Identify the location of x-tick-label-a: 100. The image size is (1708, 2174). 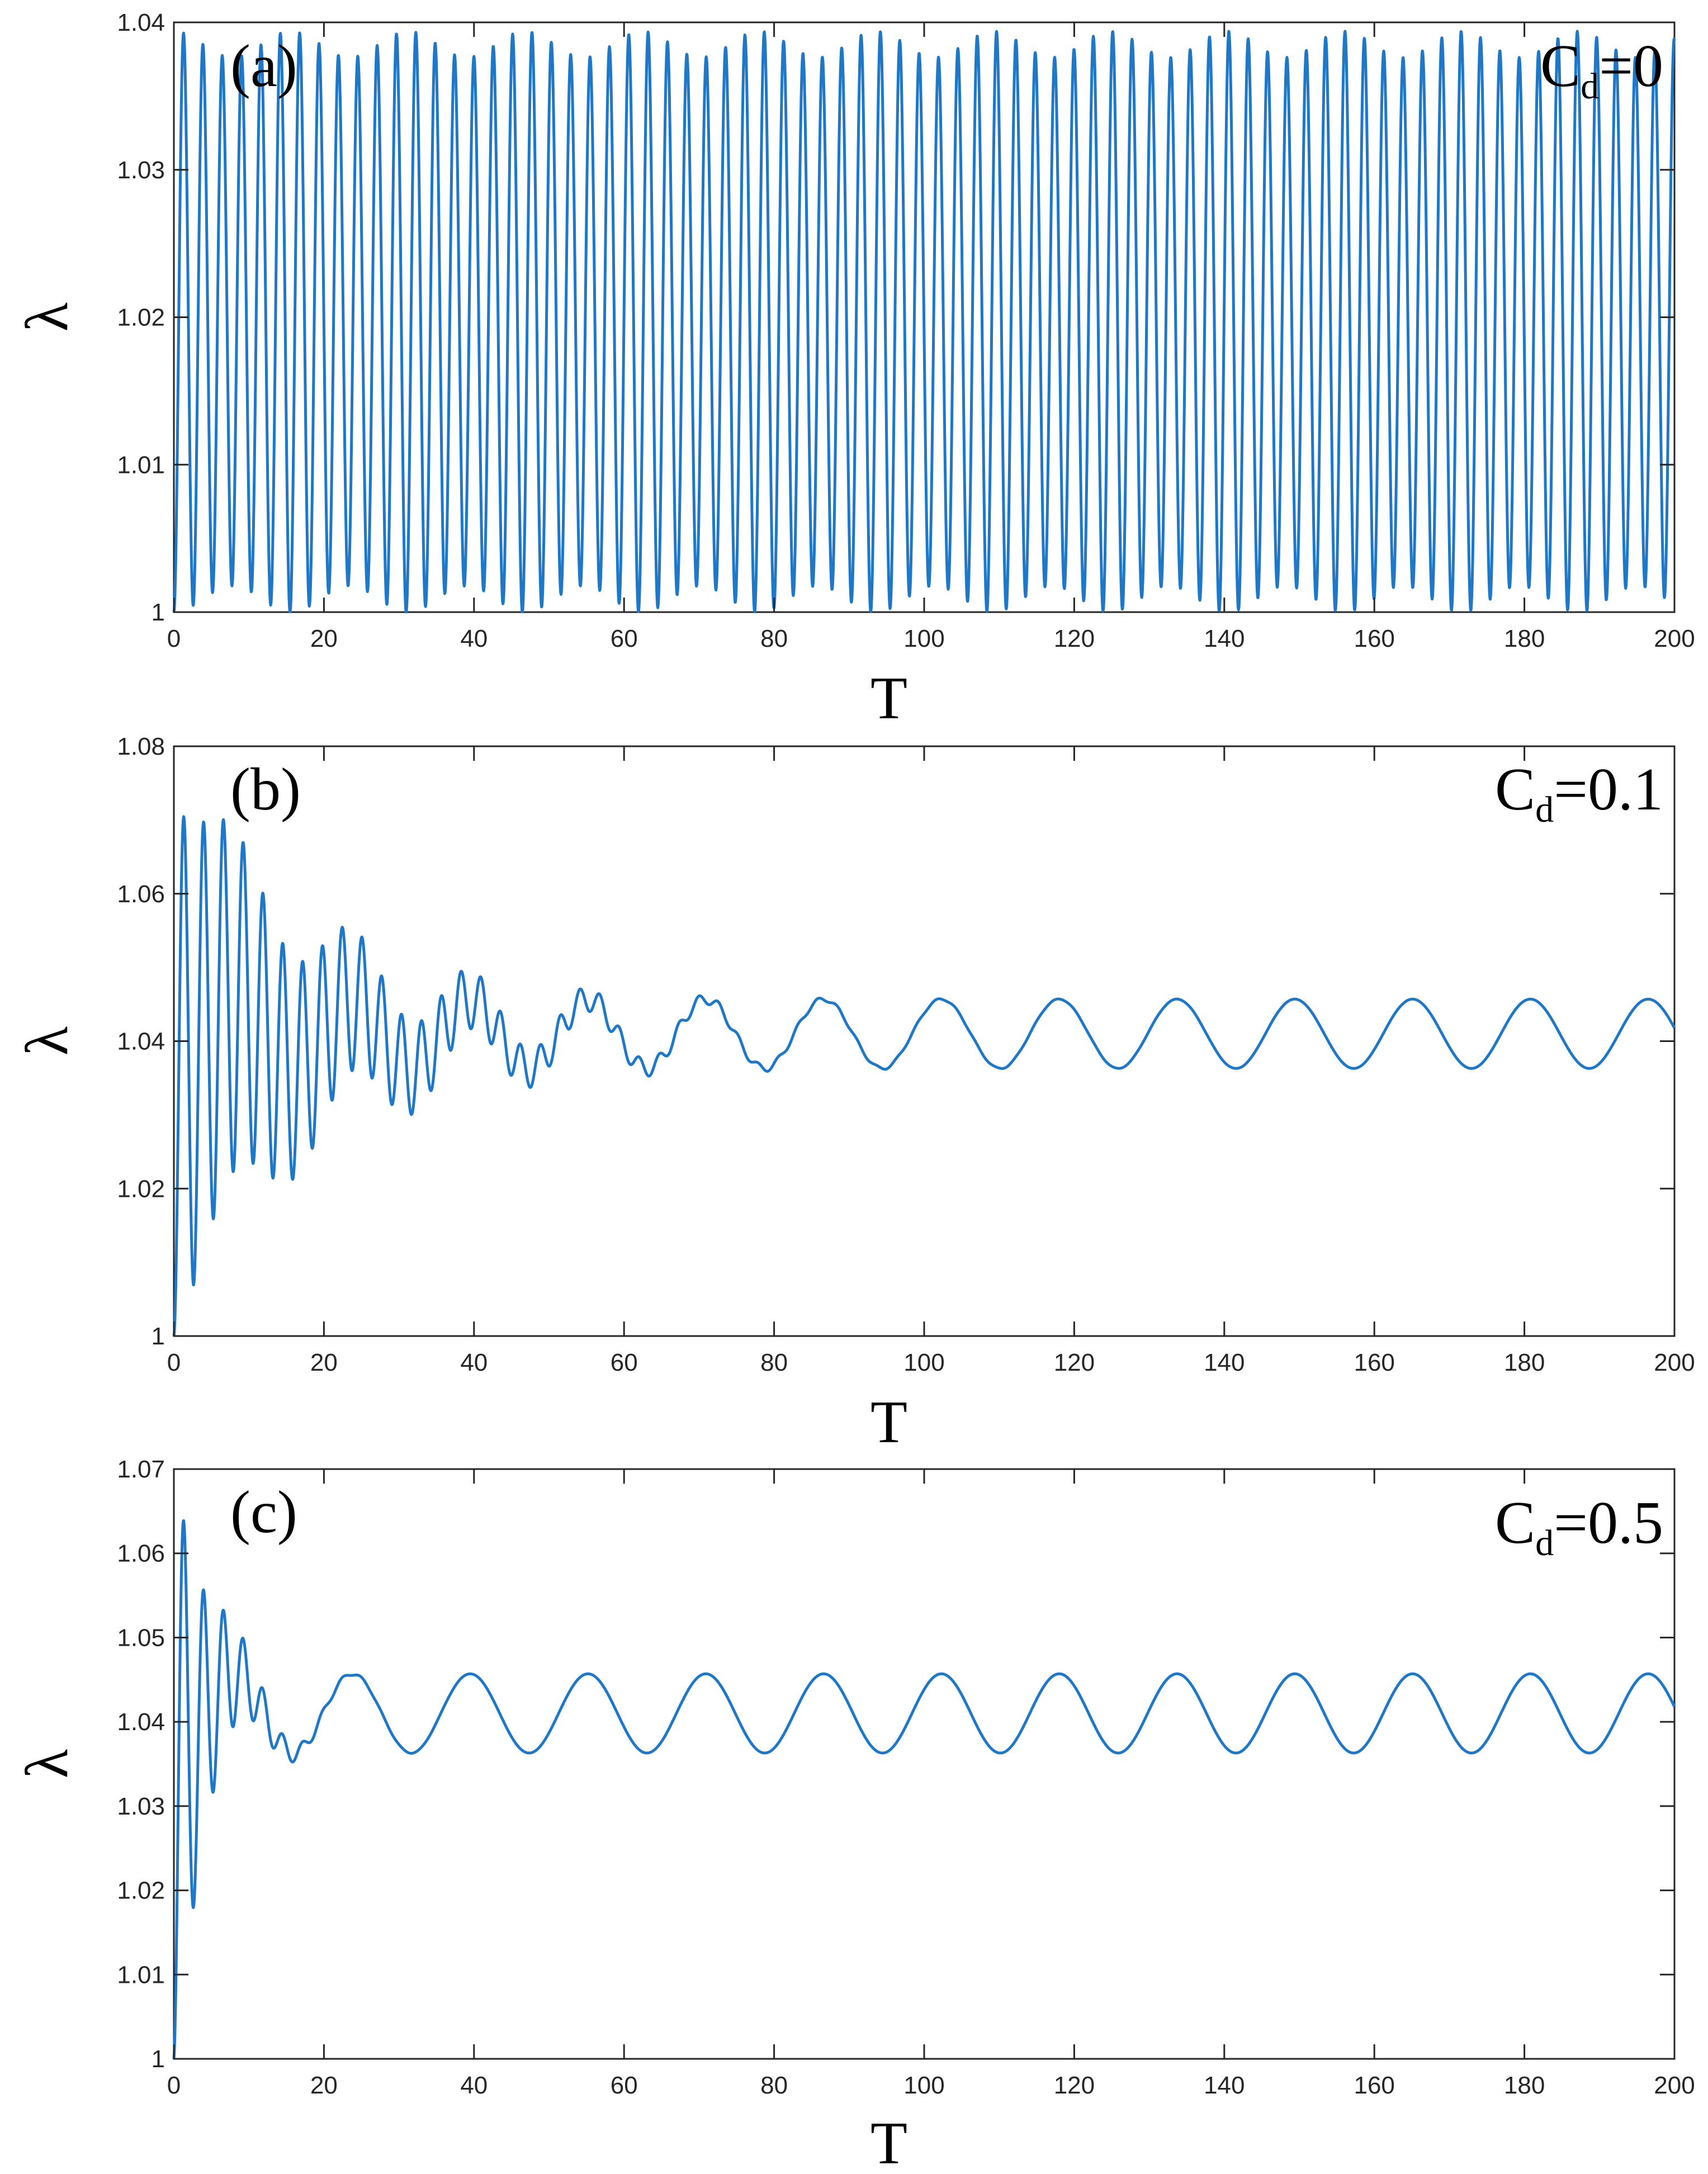
(923, 638).